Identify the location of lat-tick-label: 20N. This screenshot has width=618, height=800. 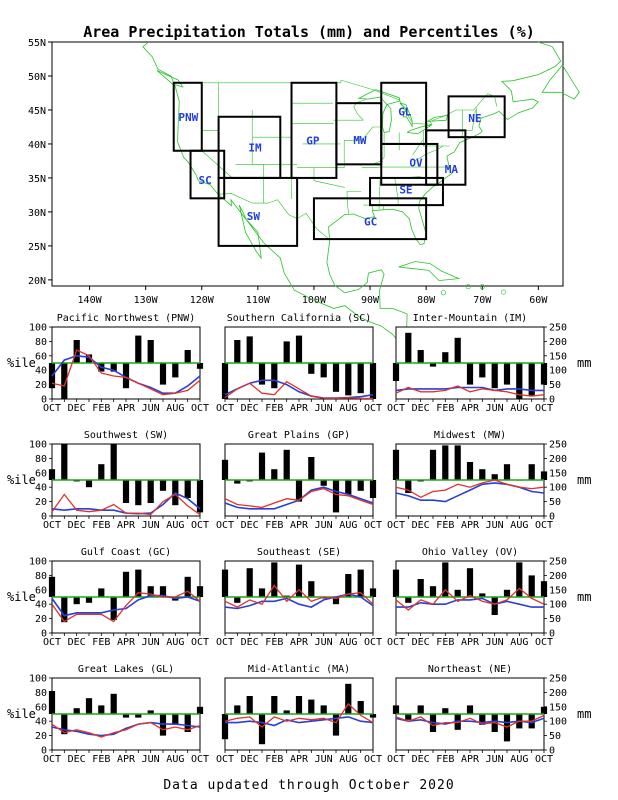
(37, 281).